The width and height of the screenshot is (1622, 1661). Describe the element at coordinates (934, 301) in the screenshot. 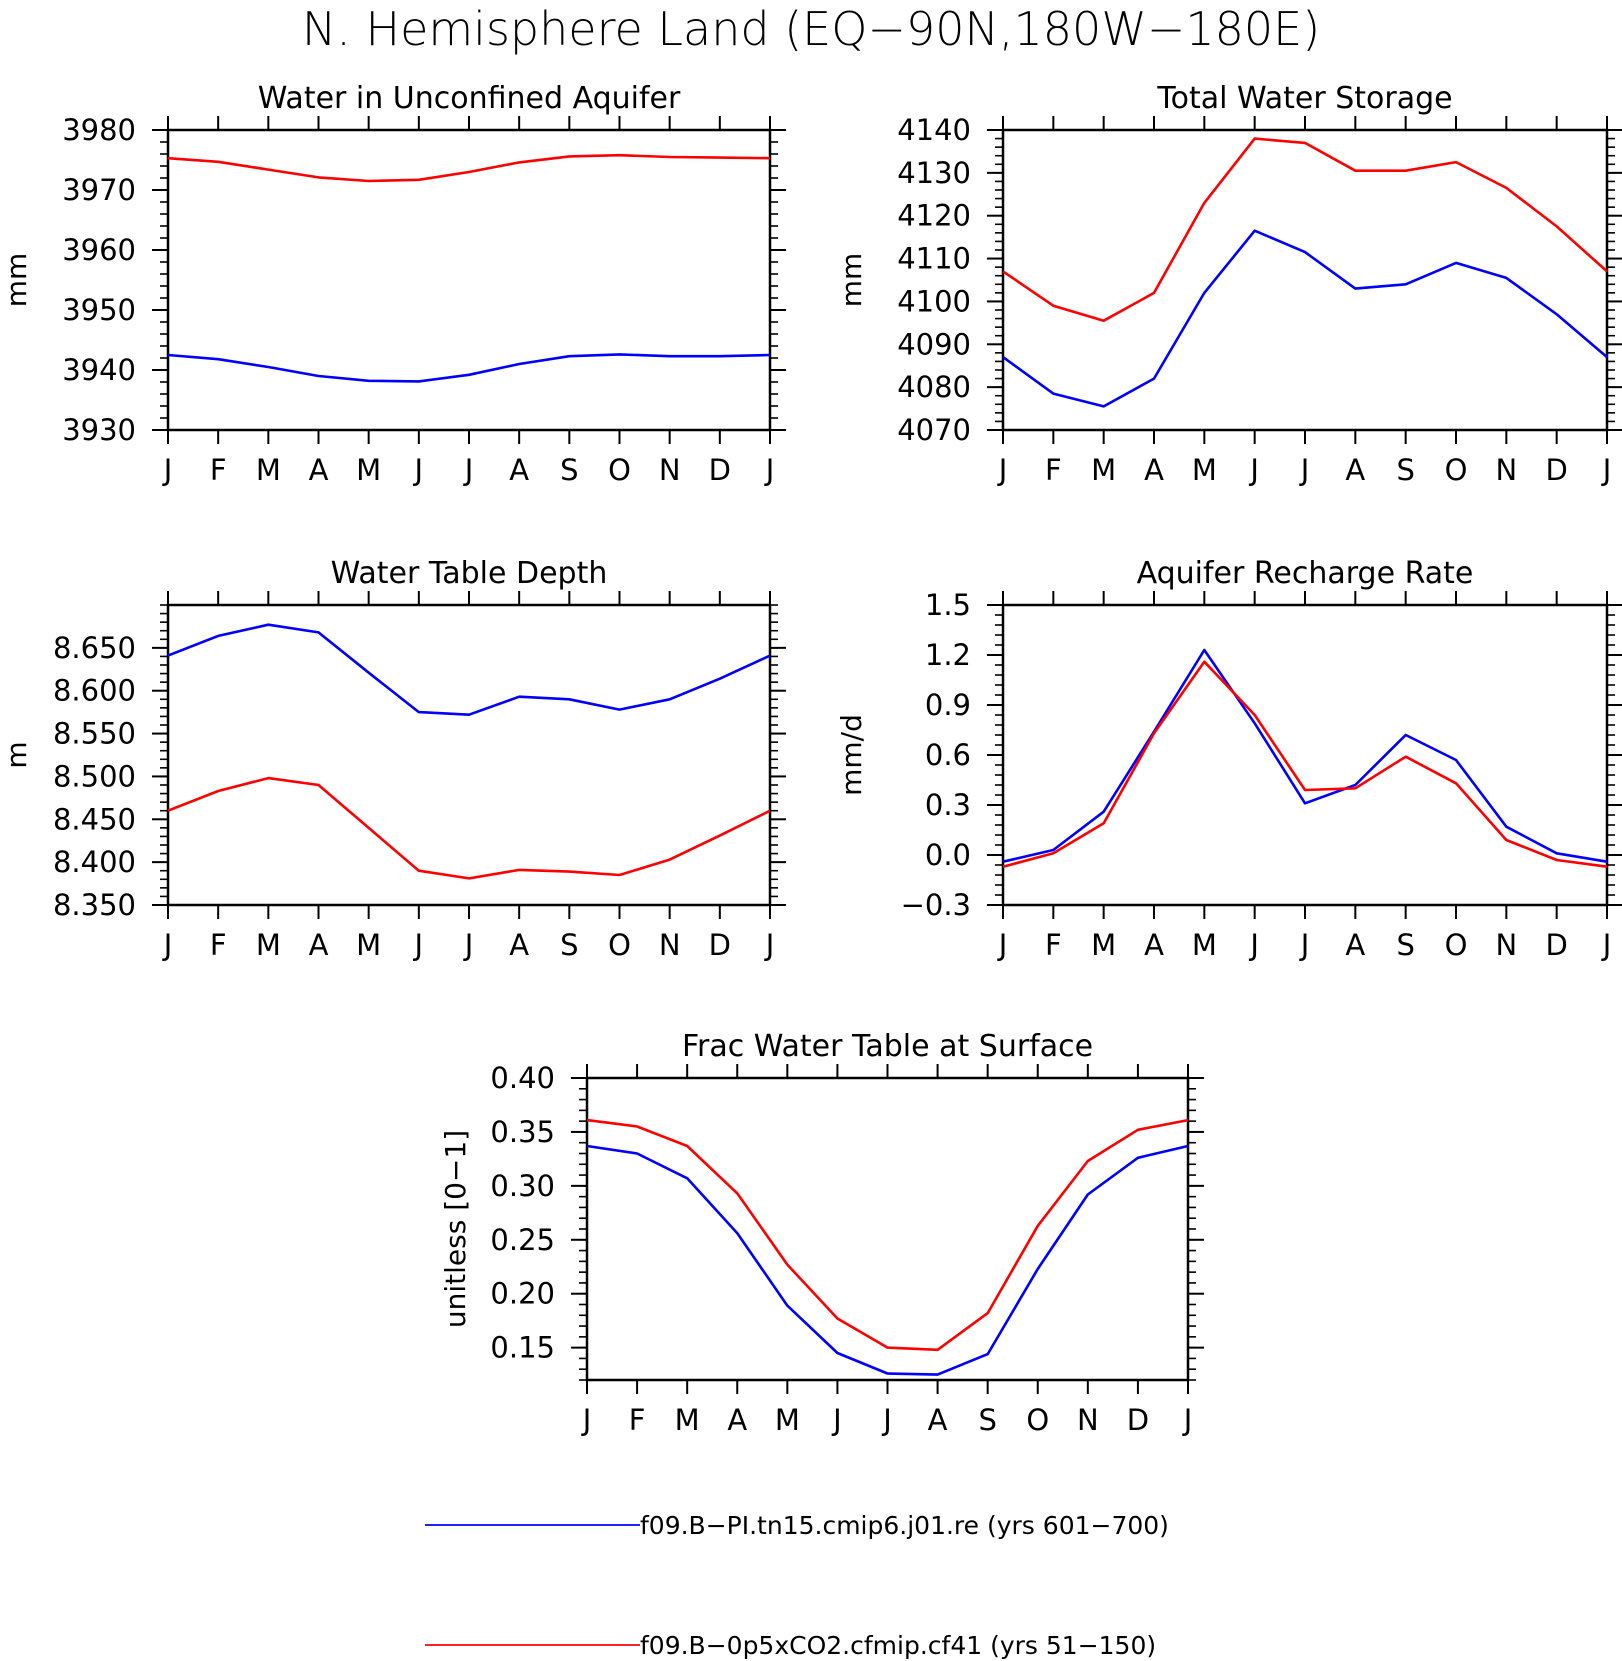

I see `y-tick-label: 4100` at that location.